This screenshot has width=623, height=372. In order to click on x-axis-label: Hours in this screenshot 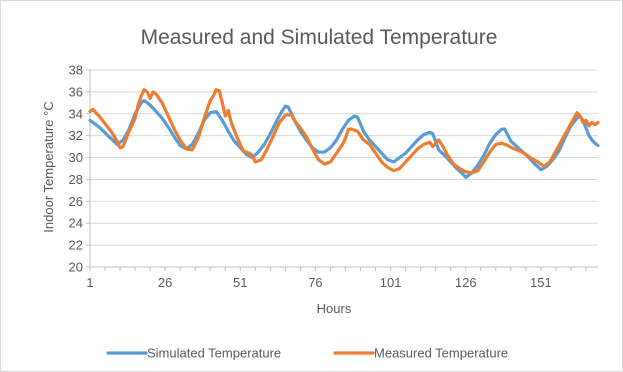, I will do `click(334, 308)`.